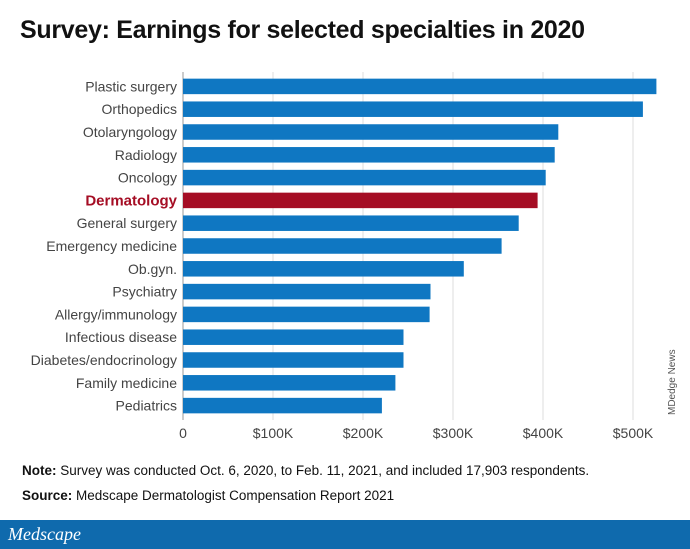 This screenshot has width=690, height=549. I want to click on footer-bar: Medscape, so click(345, 534).